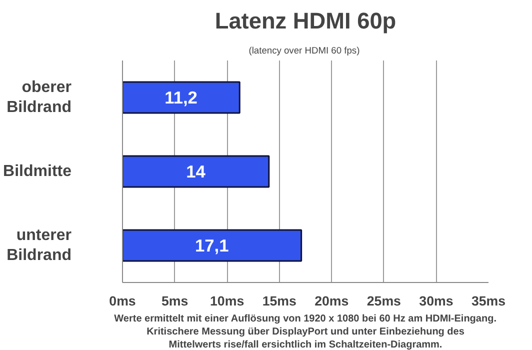 Image resolution: width=532 pixels, height=350 pixels. I want to click on x-tick-label: 15ms, so click(279, 301).